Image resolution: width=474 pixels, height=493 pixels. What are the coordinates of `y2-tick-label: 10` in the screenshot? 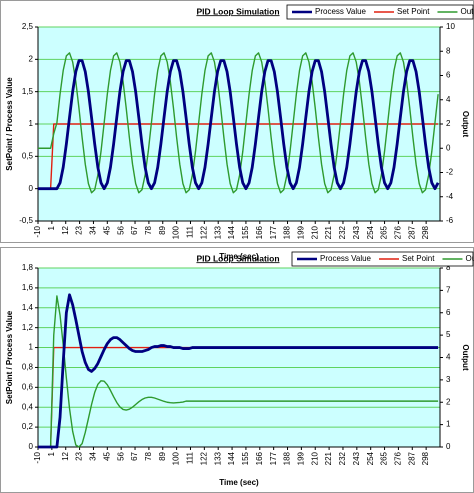 It's located at (450, 26).